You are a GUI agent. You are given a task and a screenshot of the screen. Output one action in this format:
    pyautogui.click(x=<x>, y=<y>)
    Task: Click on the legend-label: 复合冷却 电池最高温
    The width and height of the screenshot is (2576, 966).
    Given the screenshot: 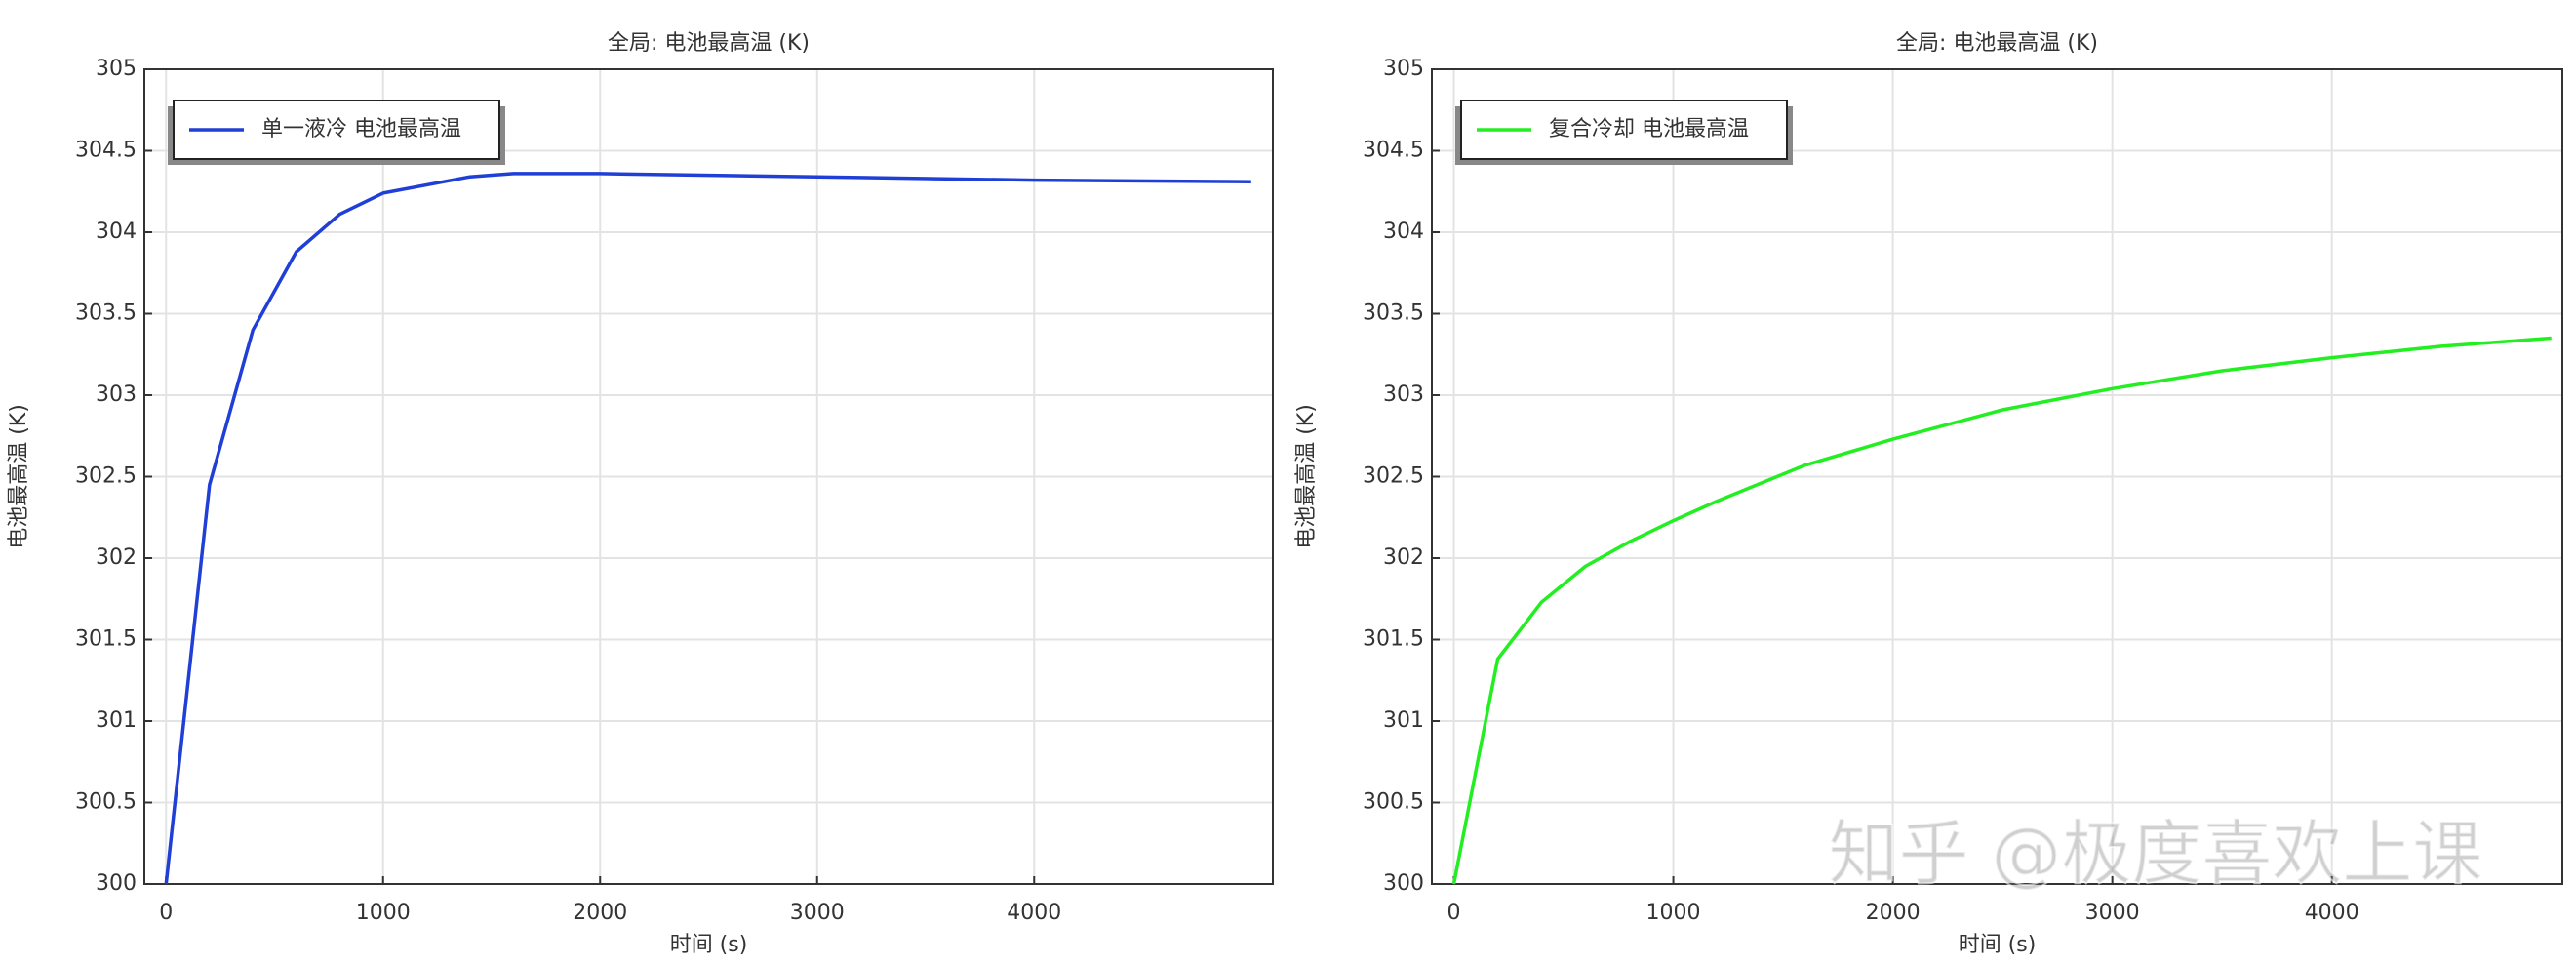 What is the action you would take?
    pyautogui.click(x=1649, y=129)
    